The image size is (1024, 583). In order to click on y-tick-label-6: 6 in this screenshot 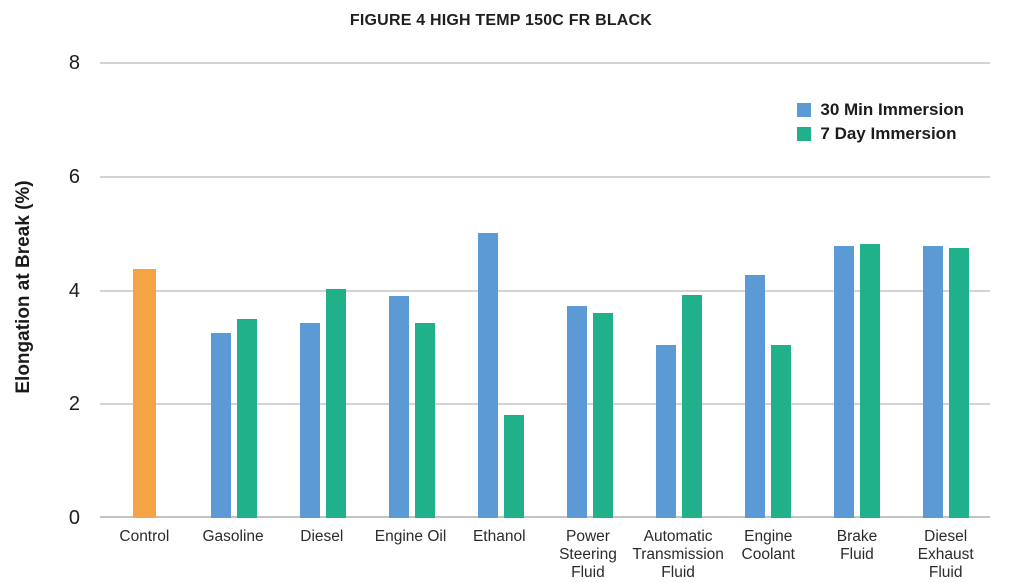, I will do `click(74, 176)`.